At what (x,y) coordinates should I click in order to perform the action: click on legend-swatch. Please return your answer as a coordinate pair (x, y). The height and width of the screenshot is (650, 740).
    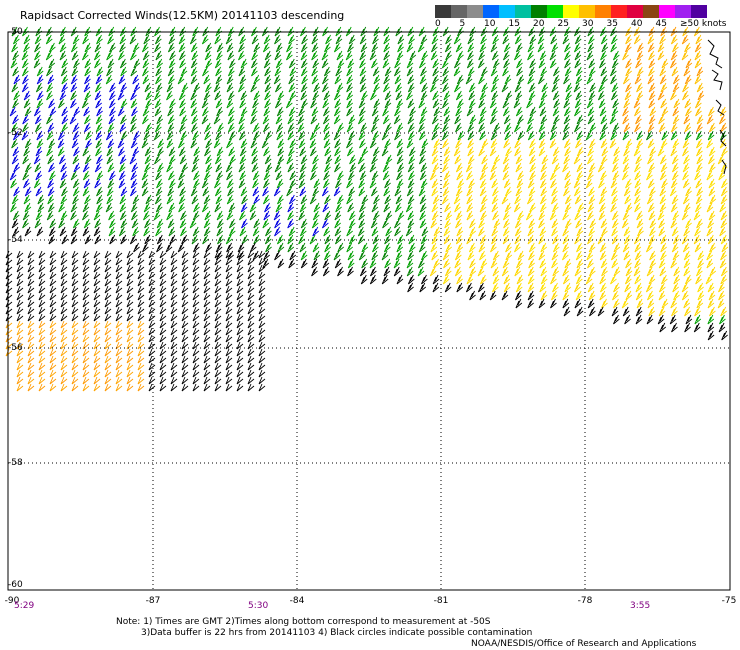
    Looking at the image, I should click on (587, 11).